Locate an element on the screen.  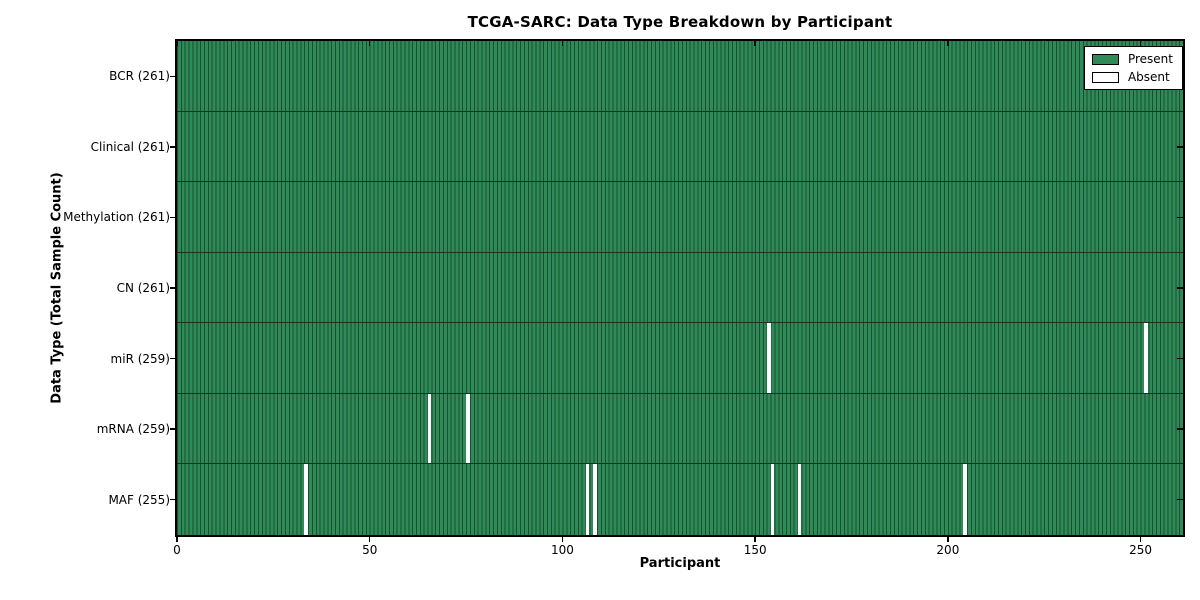
legend-item-absent: Absent is located at coordinates (1132, 77).